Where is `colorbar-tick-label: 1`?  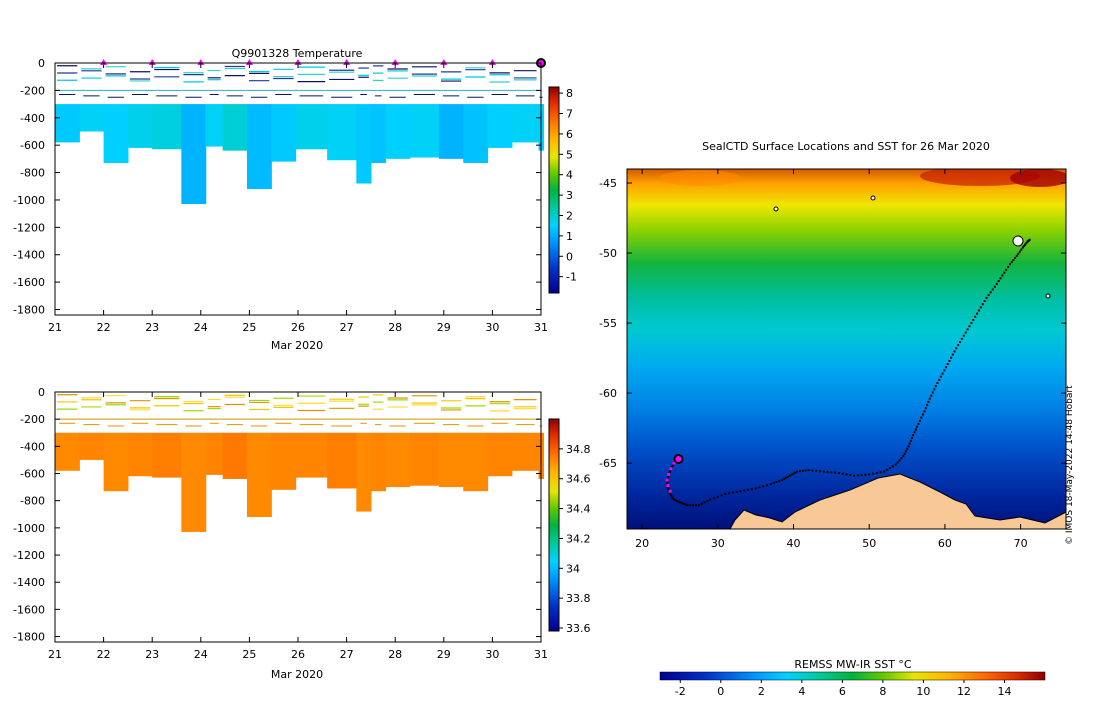 colorbar-tick-label: 1 is located at coordinates (569, 236).